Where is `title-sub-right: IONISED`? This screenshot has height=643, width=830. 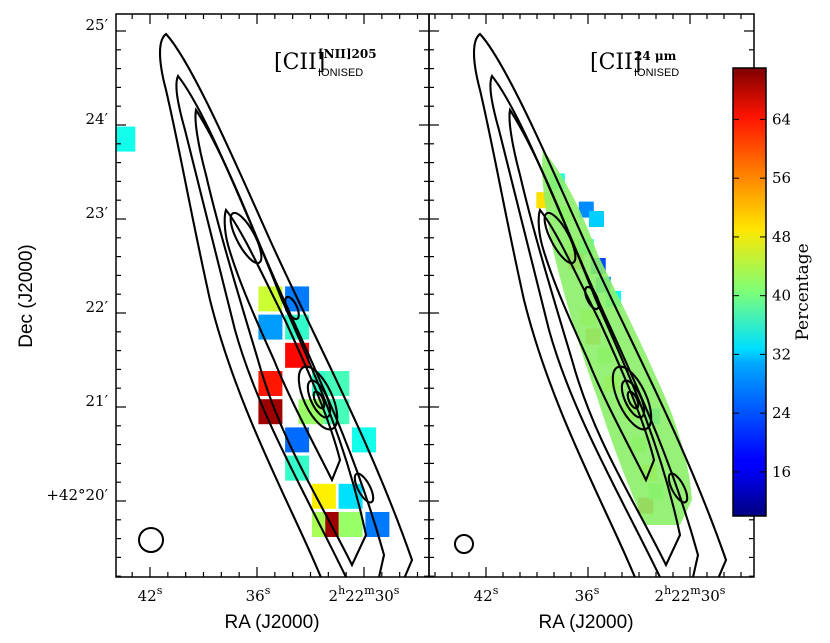
title-sub-right: IONISED is located at coordinates (656, 73).